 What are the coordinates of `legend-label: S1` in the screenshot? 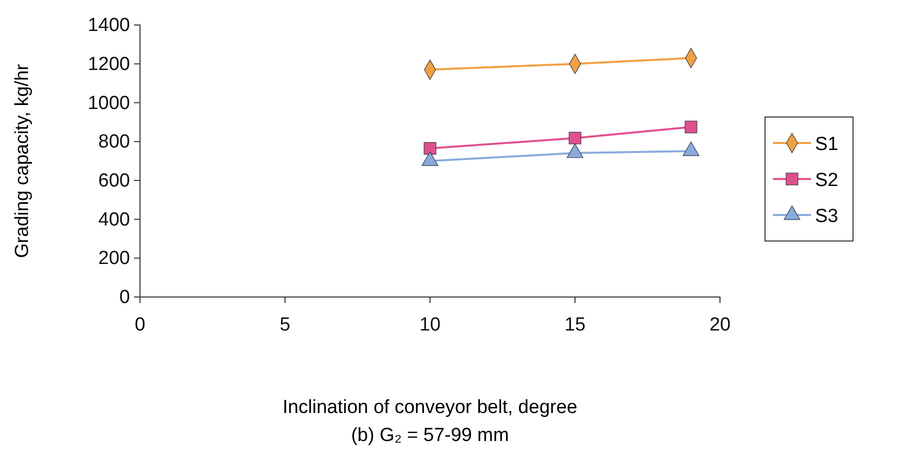 It's located at (826, 144).